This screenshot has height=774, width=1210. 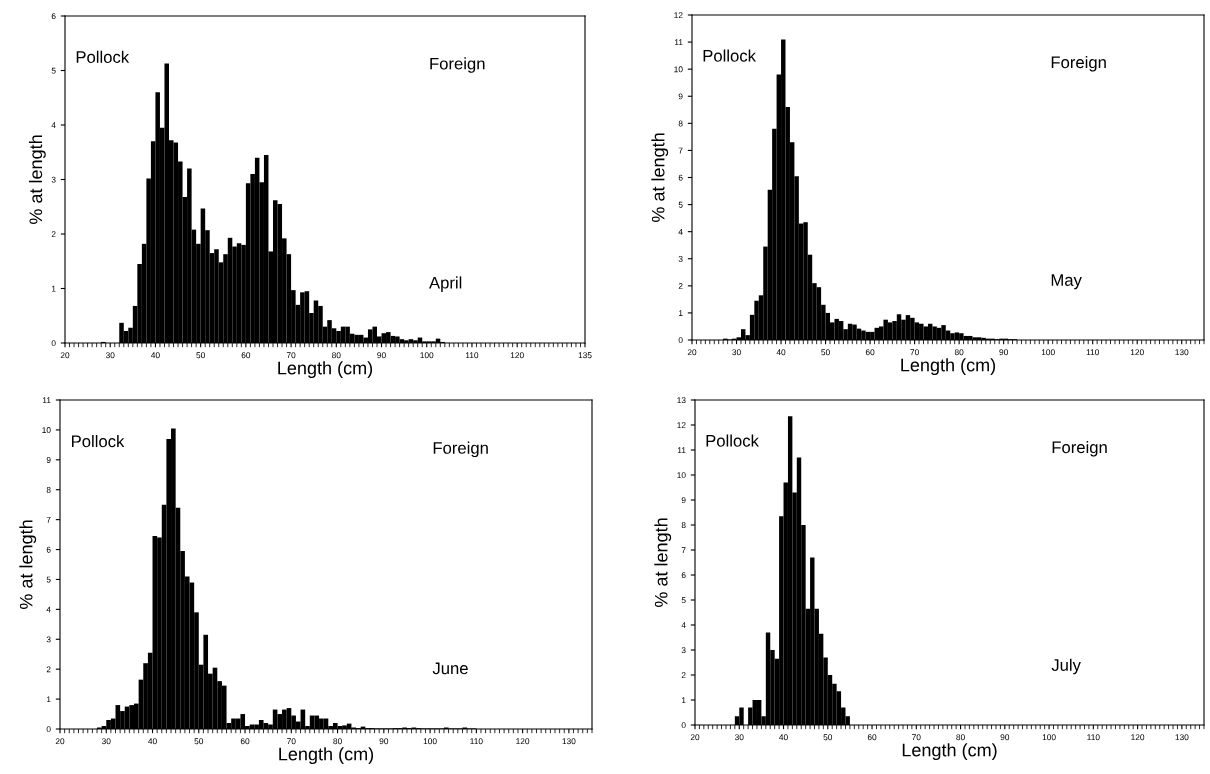 What do you see at coordinates (585, 355) in the screenshot?
I see `x-tick-label: 135` at bounding box center [585, 355].